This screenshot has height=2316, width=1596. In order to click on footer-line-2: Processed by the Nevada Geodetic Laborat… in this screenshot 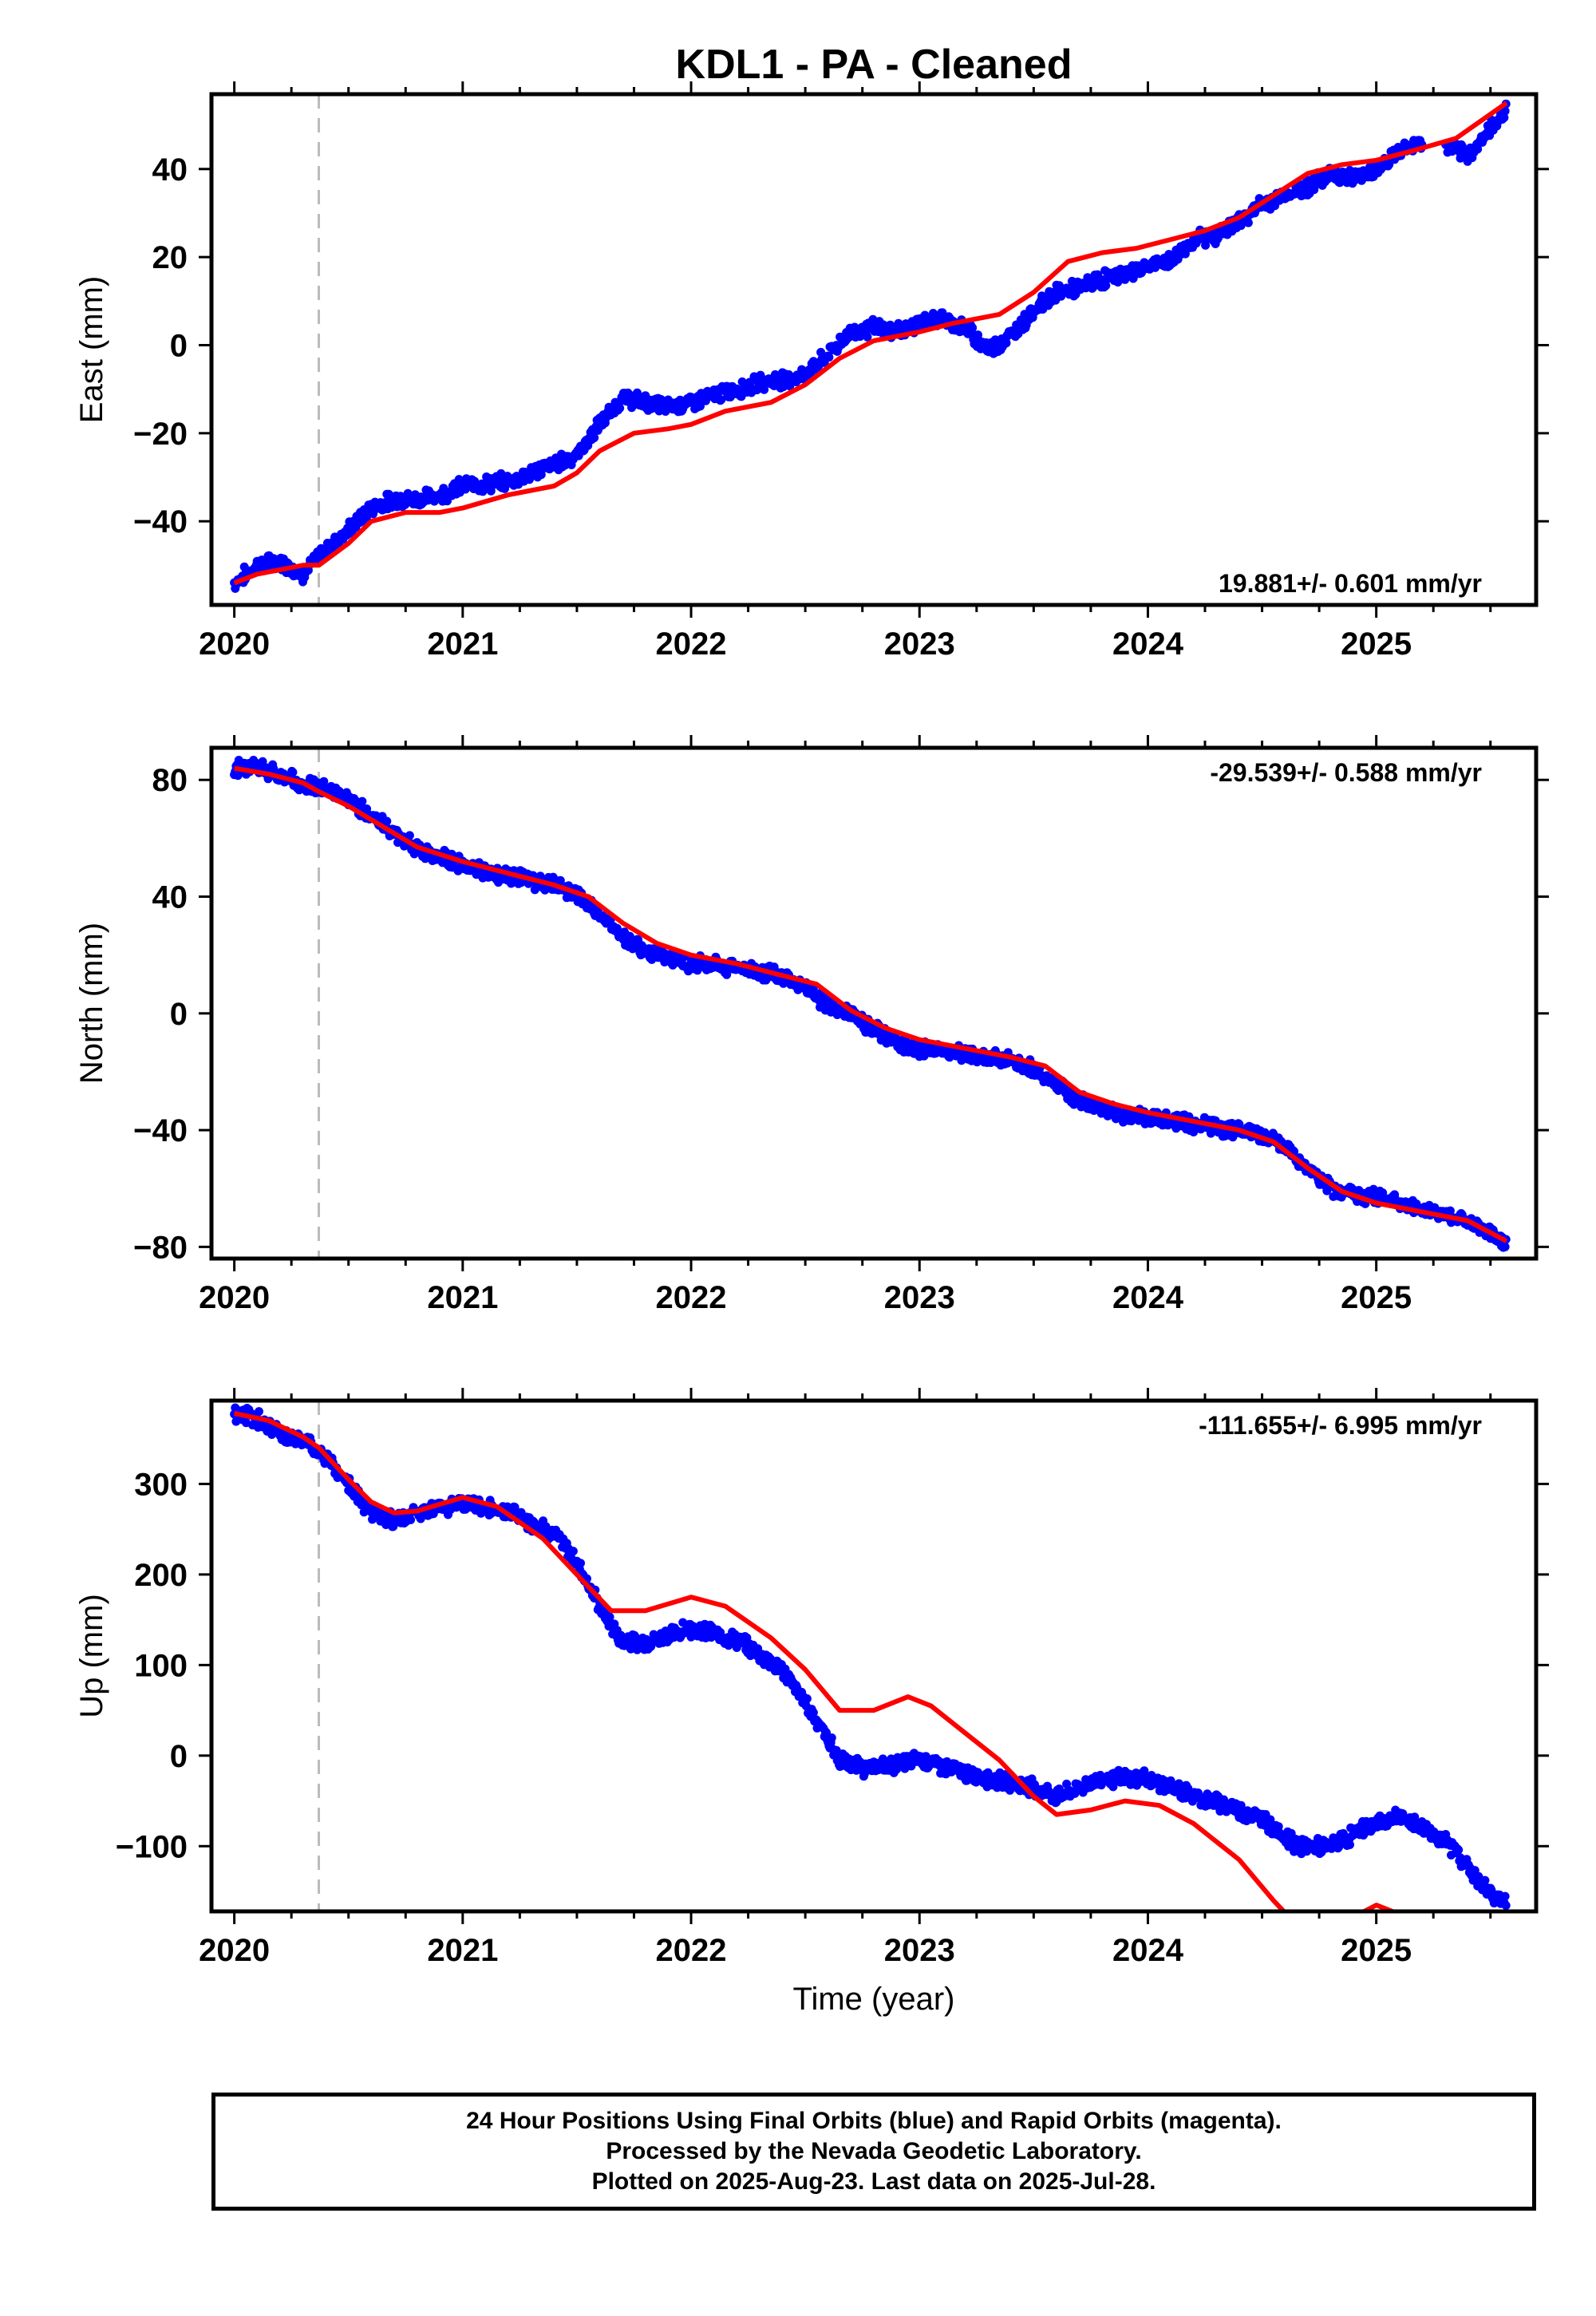, I will do `click(874, 2151)`.